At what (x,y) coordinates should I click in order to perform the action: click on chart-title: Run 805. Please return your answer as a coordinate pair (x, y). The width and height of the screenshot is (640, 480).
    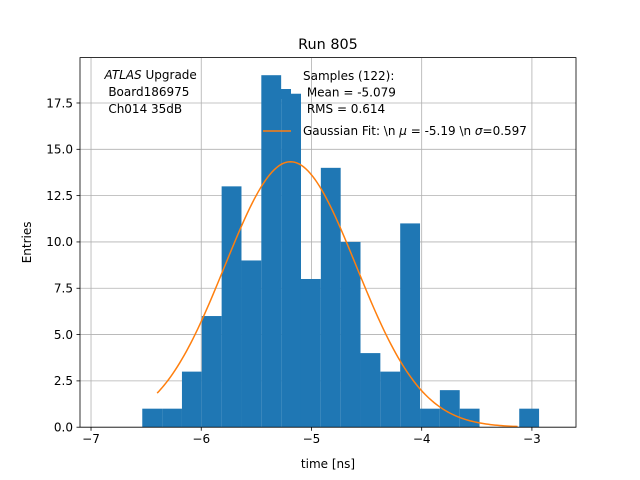
    Looking at the image, I should click on (328, 45).